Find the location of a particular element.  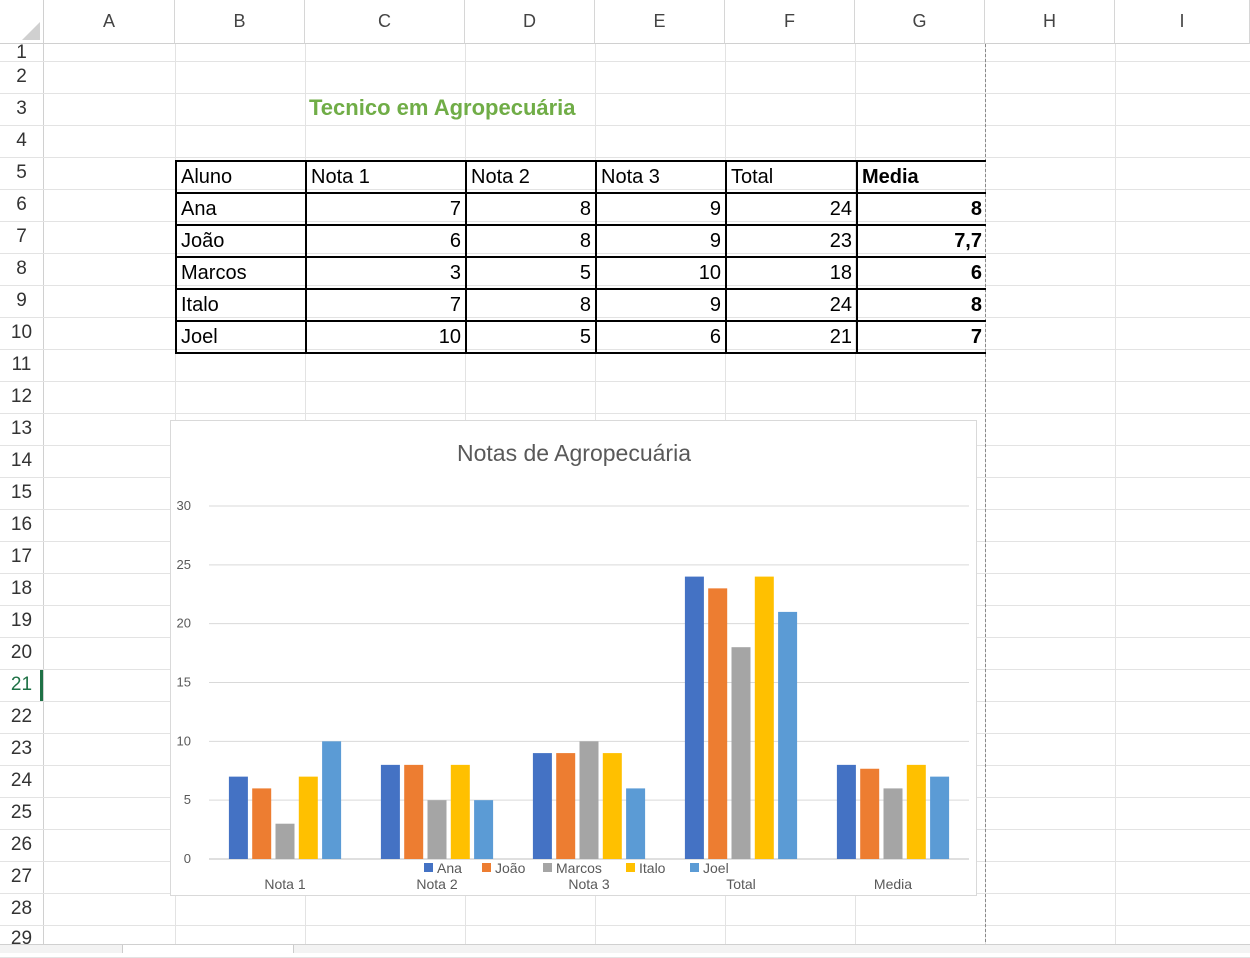

cell-media: 6 is located at coordinates (921, 273).